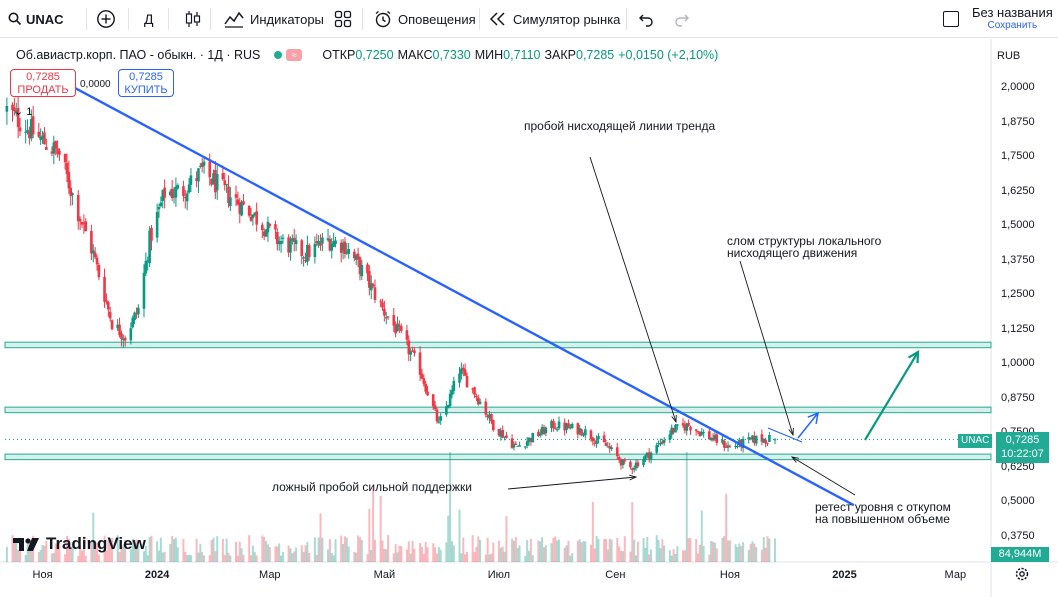 Image resolution: width=1058 pixels, height=597 pixels. I want to click on sell-button: 0,7285 ПРОДАТЬ, so click(43, 83).